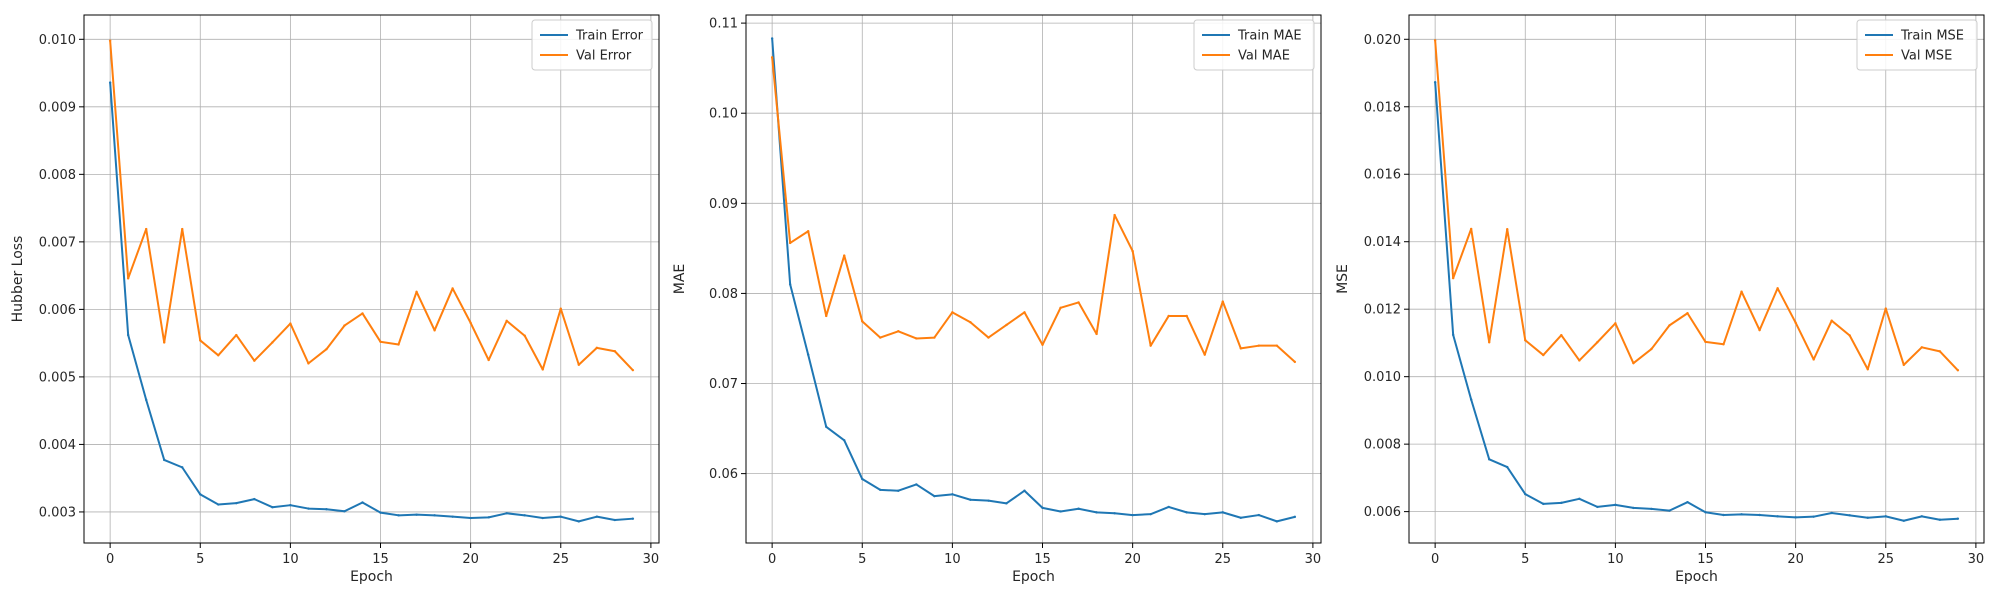 The height and width of the screenshot is (600, 2000). I want to click on series-line-val, so click(1696, 205).